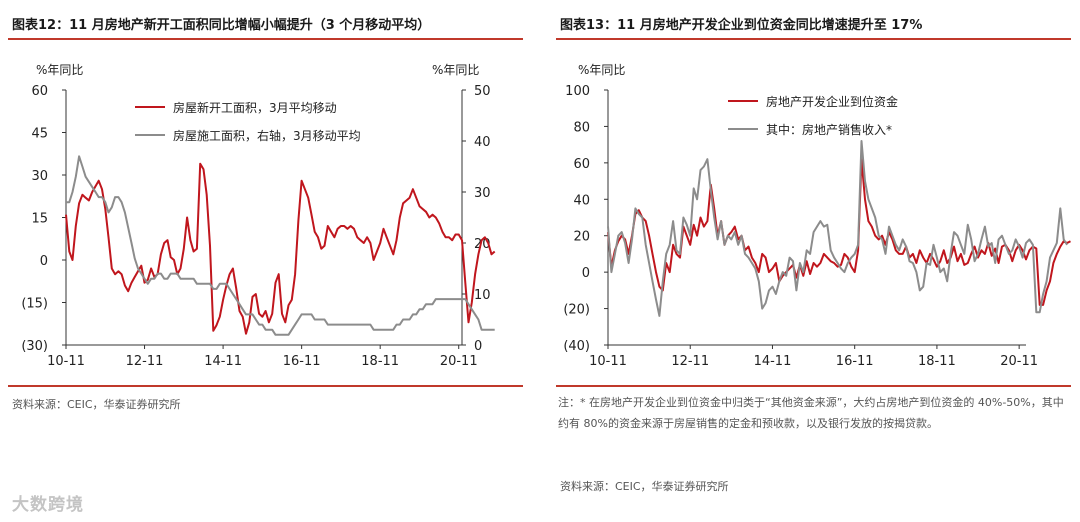  What do you see at coordinates (39, 91) in the screenshot?
I see `left-y-left-tick-label: 60` at bounding box center [39, 91].